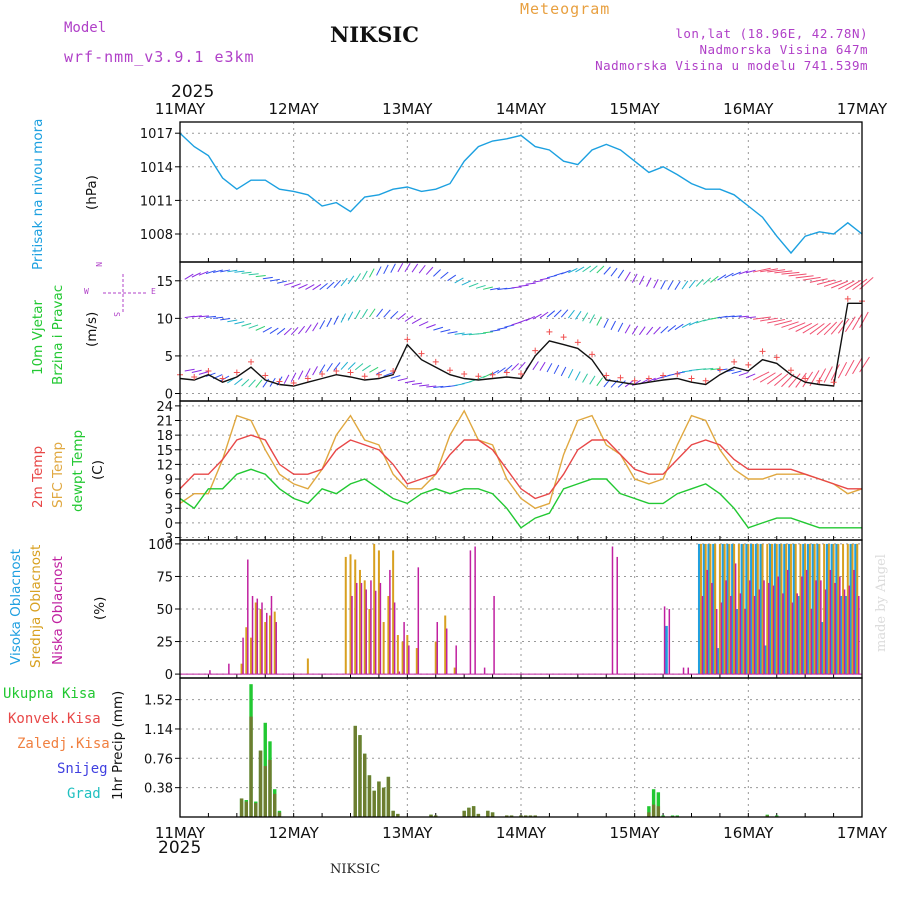 The height and width of the screenshot is (900, 900). Describe the element at coordinates (294, 109) in the screenshot. I see `top-day-label: 12MAY` at that location.